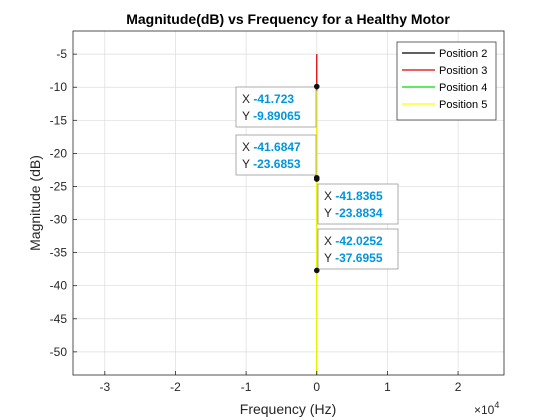 The width and height of the screenshot is (560, 420). I want to click on x-exponent-power: 4, so click(496, 405).